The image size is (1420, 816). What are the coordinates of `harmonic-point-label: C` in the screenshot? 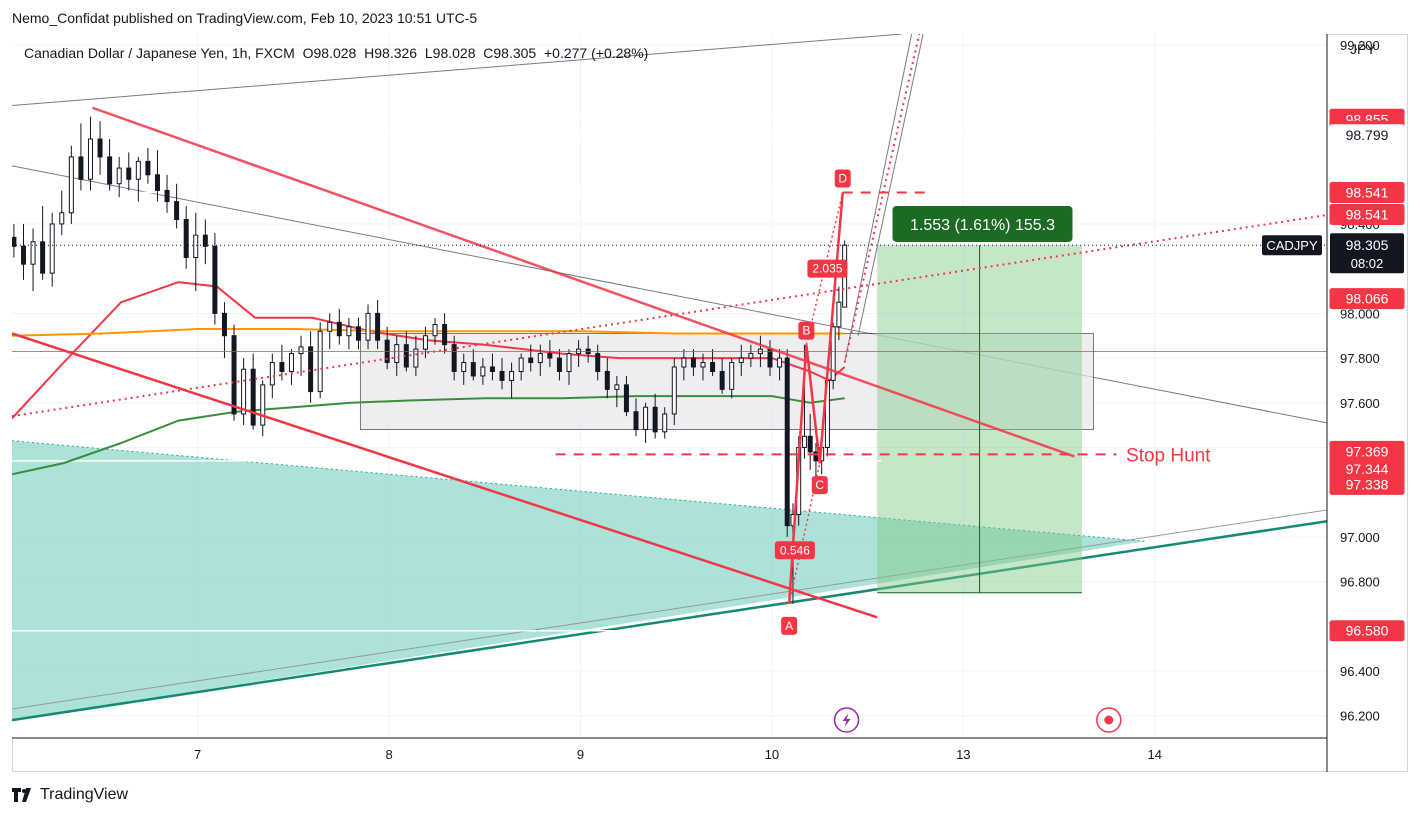 It's located at (819, 485).